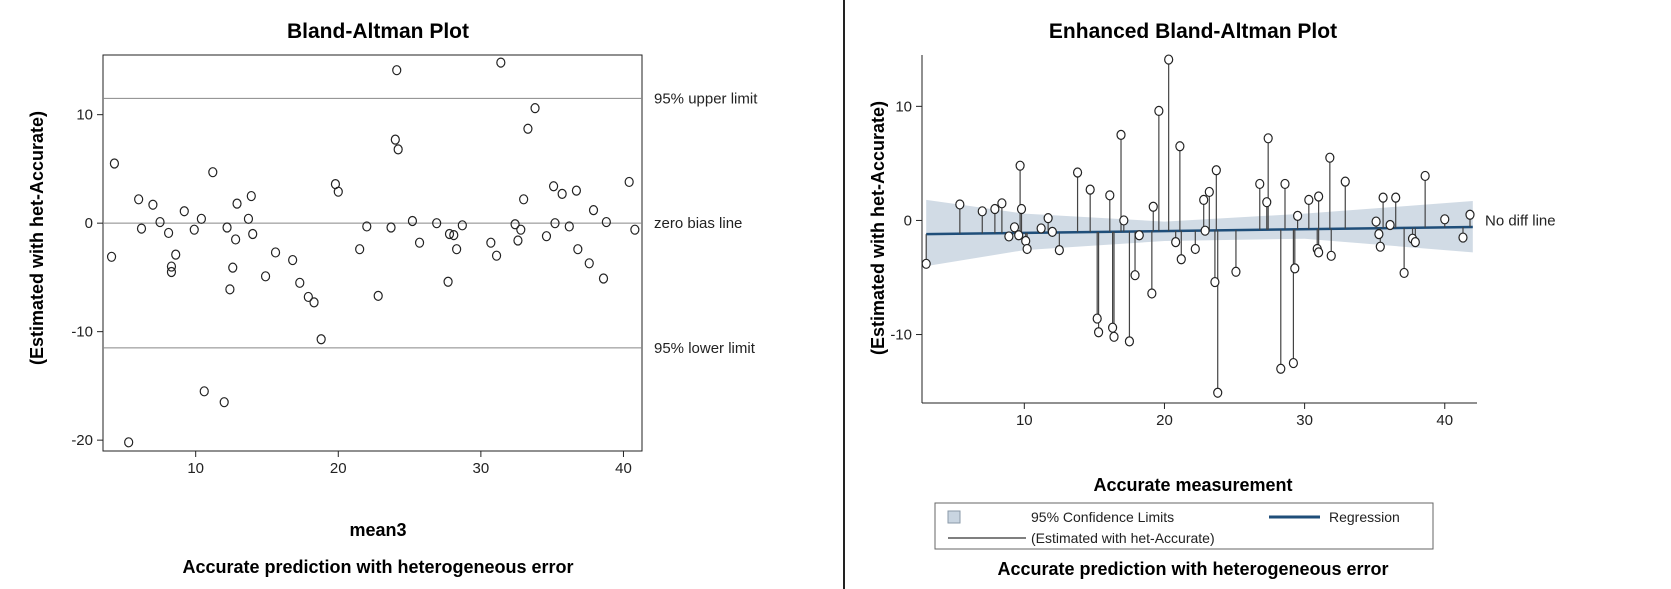  What do you see at coordinates (82, 440) in the screenshot?
I see `y-tick-label: -20` at bounding box center [82, 440].